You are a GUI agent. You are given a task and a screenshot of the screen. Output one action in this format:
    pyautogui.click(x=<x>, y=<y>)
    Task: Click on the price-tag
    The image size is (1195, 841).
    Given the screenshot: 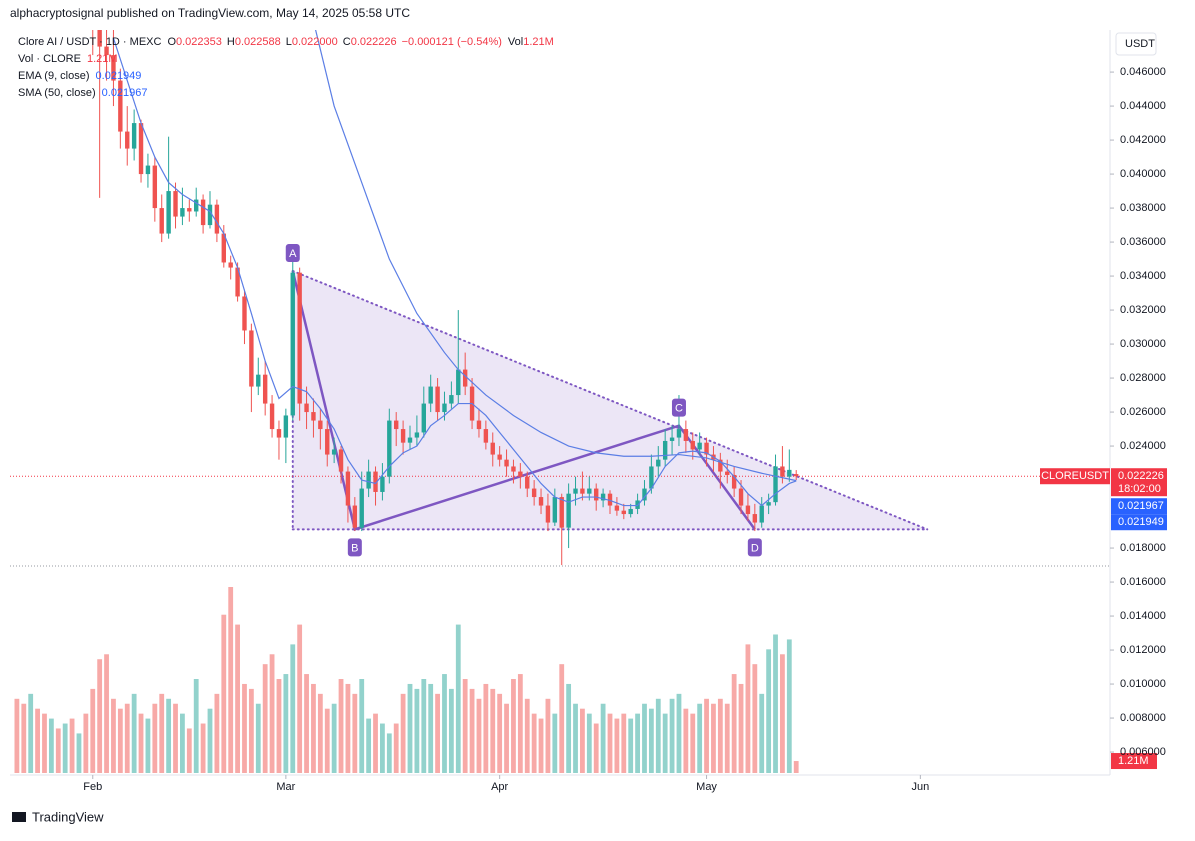 What is the action you would take?
    pyautogui.click(x=1139, y=522)
    